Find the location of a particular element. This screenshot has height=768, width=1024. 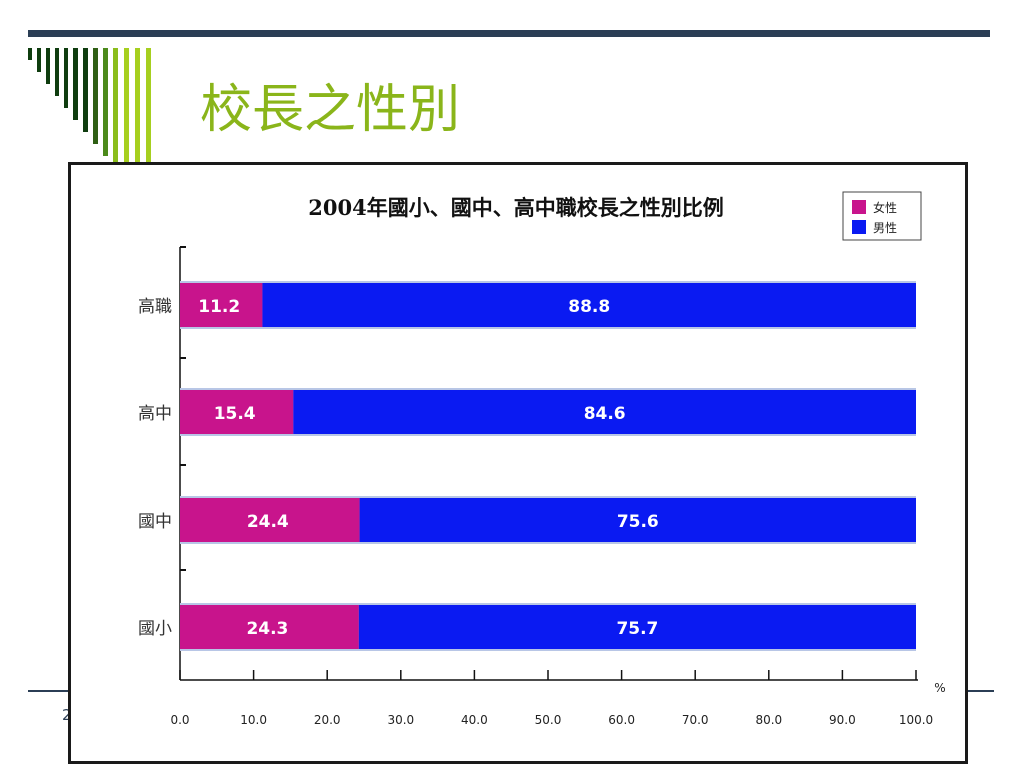

top-rule is located at coordinates (509, 33).